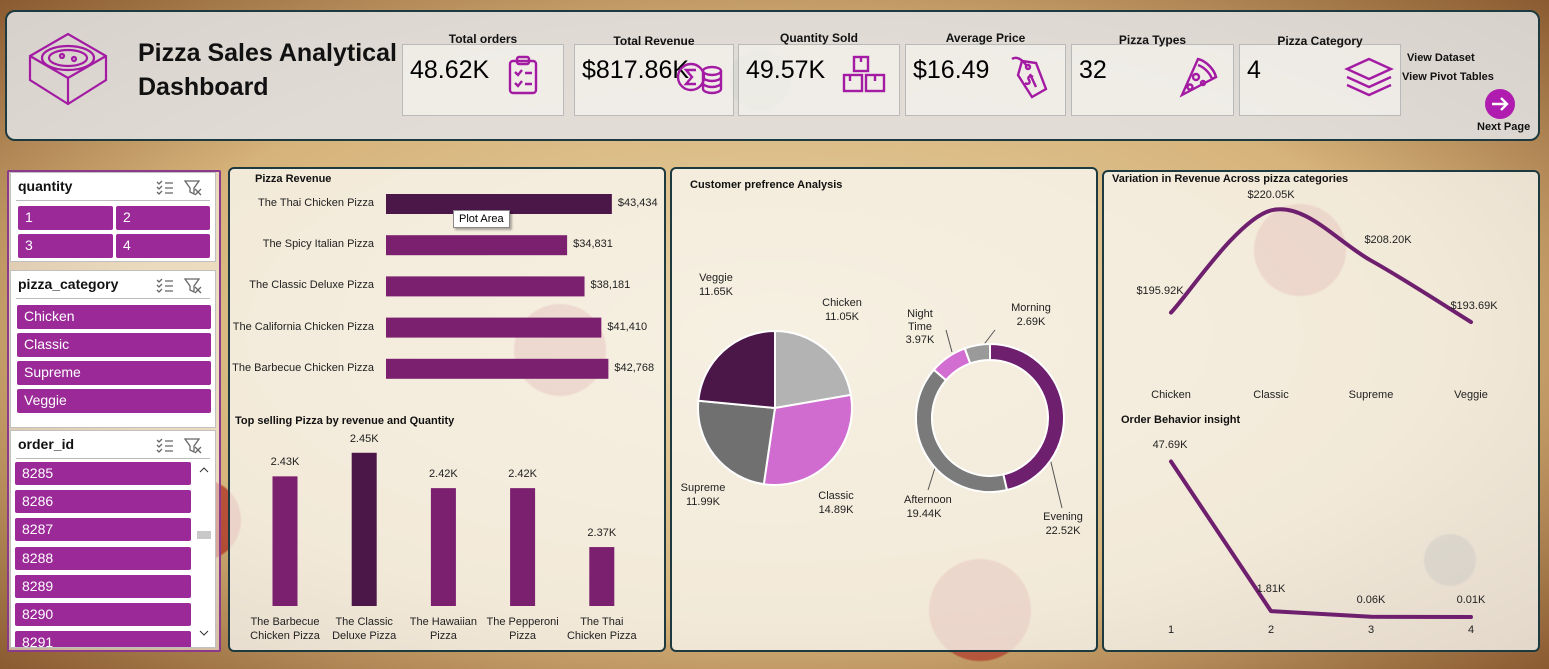  I want to click on kpi-label: Pizza Category, so click(1320, 41).